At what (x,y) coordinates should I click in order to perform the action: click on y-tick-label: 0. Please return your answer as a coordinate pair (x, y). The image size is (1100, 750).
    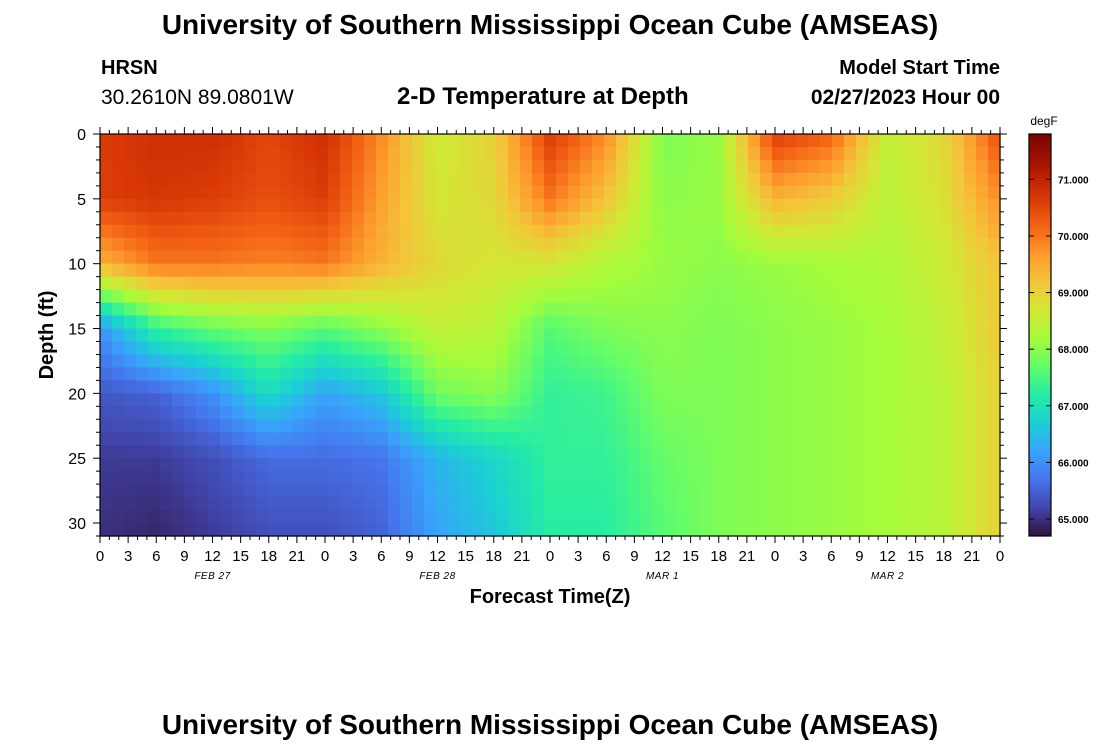
    Looking at the image, I should click on (81, 135).